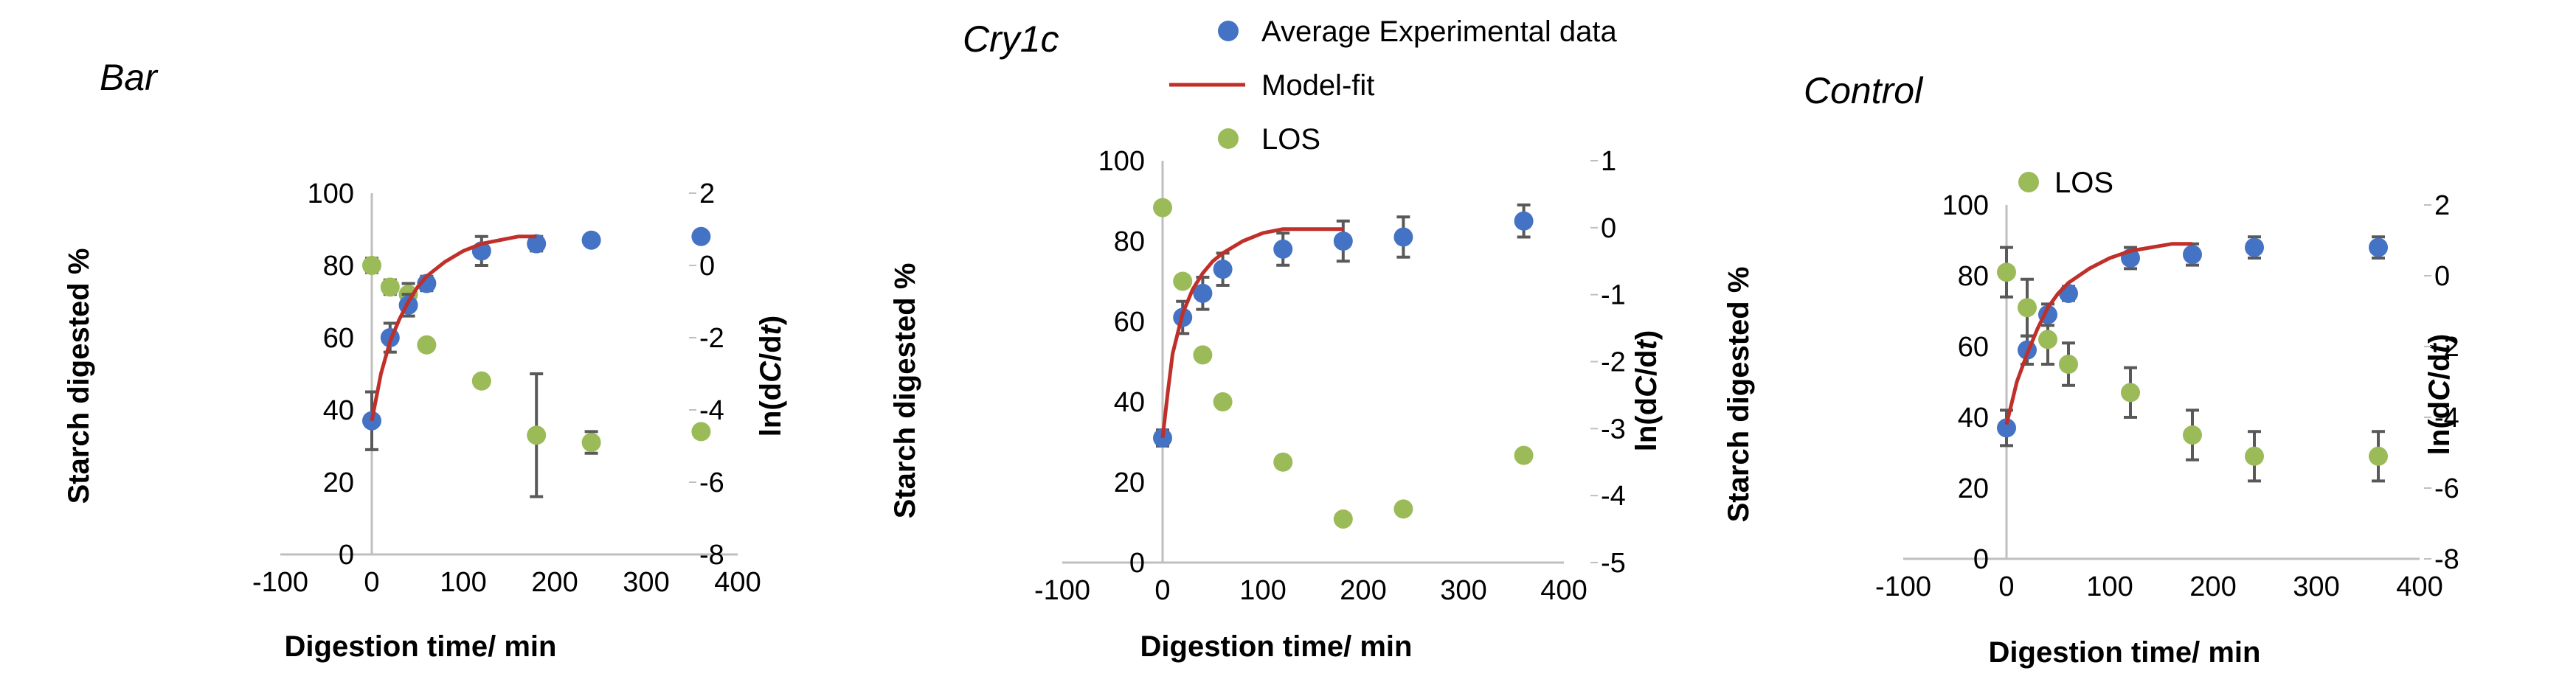 The width and height of the screenshot is (2576, 696). I want to click on y2-tick-label: 1, so click(1609, 161).